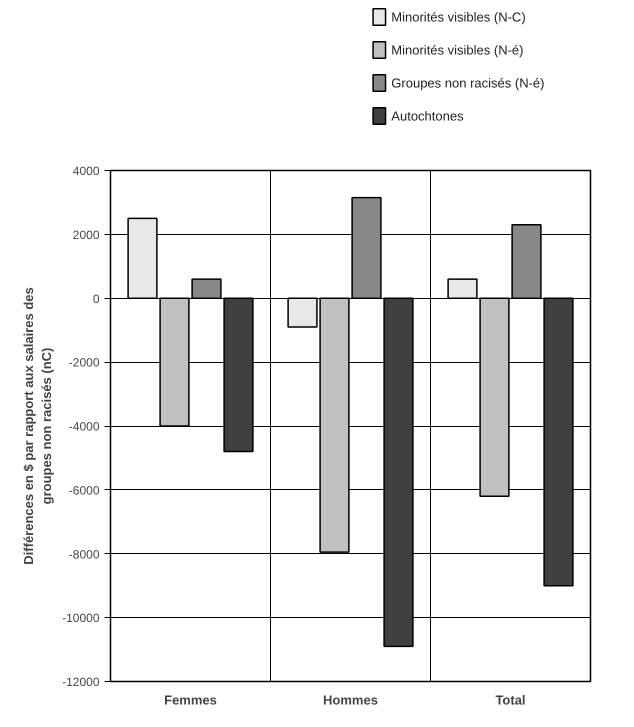 The height and width of the screenshot is (727, 634). What do you see at coordinates (350, 700) in the screenshot?
I see `x-tick-label: Hommes` at bounding box center [350, 700].